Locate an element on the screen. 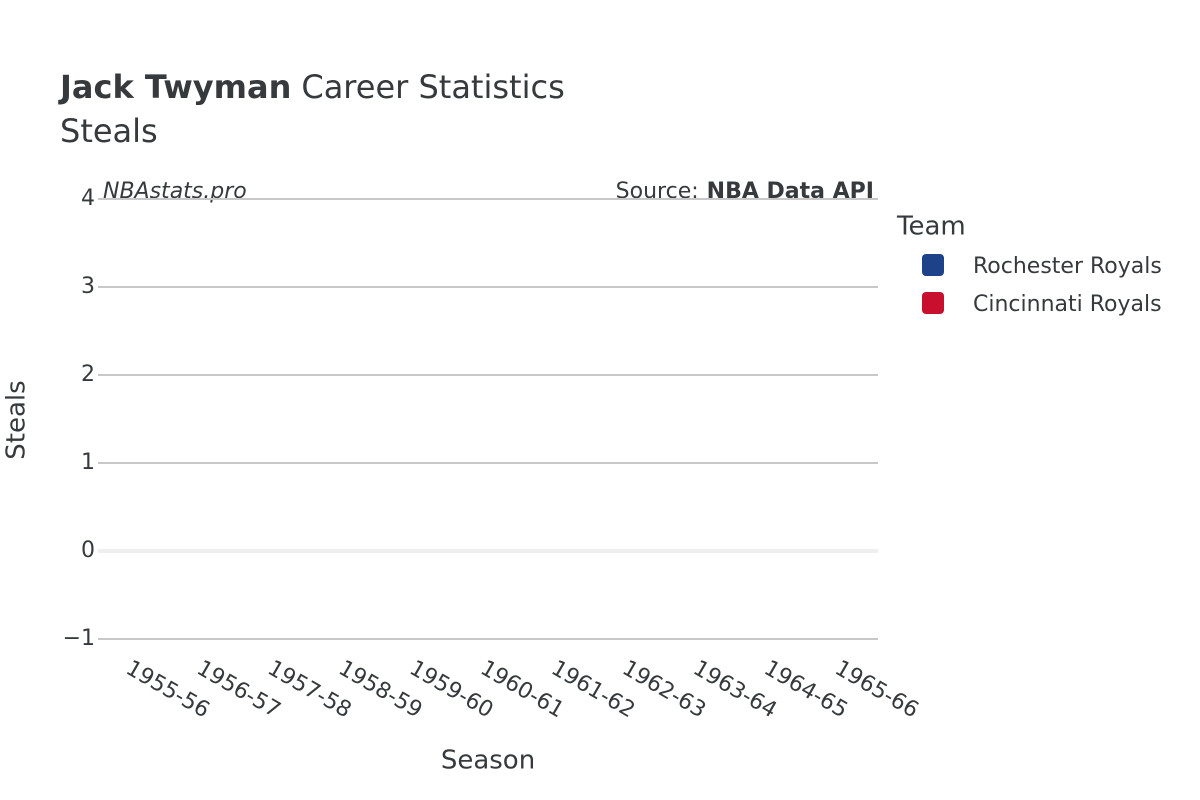 This screenshot has width=1200, height=800. y-tick-label: 2 is located at coordinates (88, 374).